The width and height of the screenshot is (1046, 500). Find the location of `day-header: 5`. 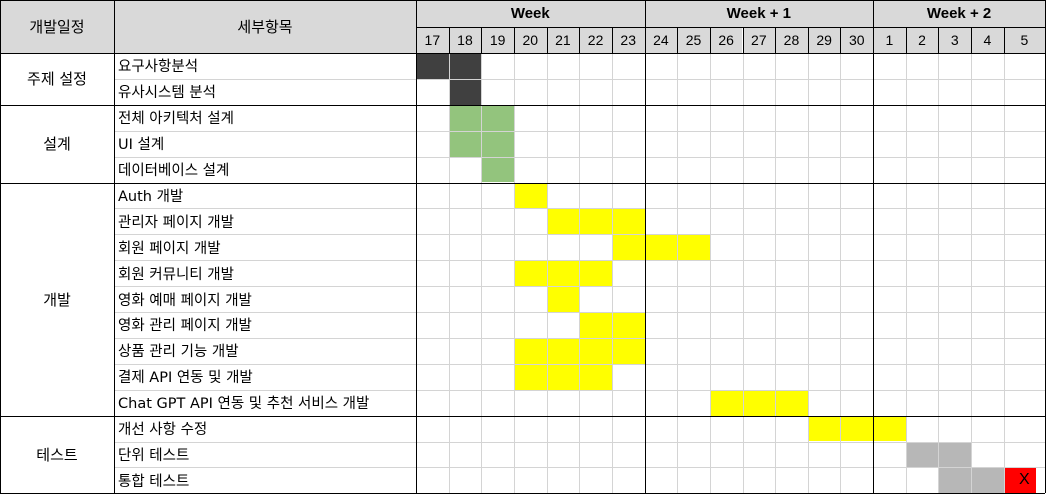

day-header: 5 is located at coordinates (1024, 40).